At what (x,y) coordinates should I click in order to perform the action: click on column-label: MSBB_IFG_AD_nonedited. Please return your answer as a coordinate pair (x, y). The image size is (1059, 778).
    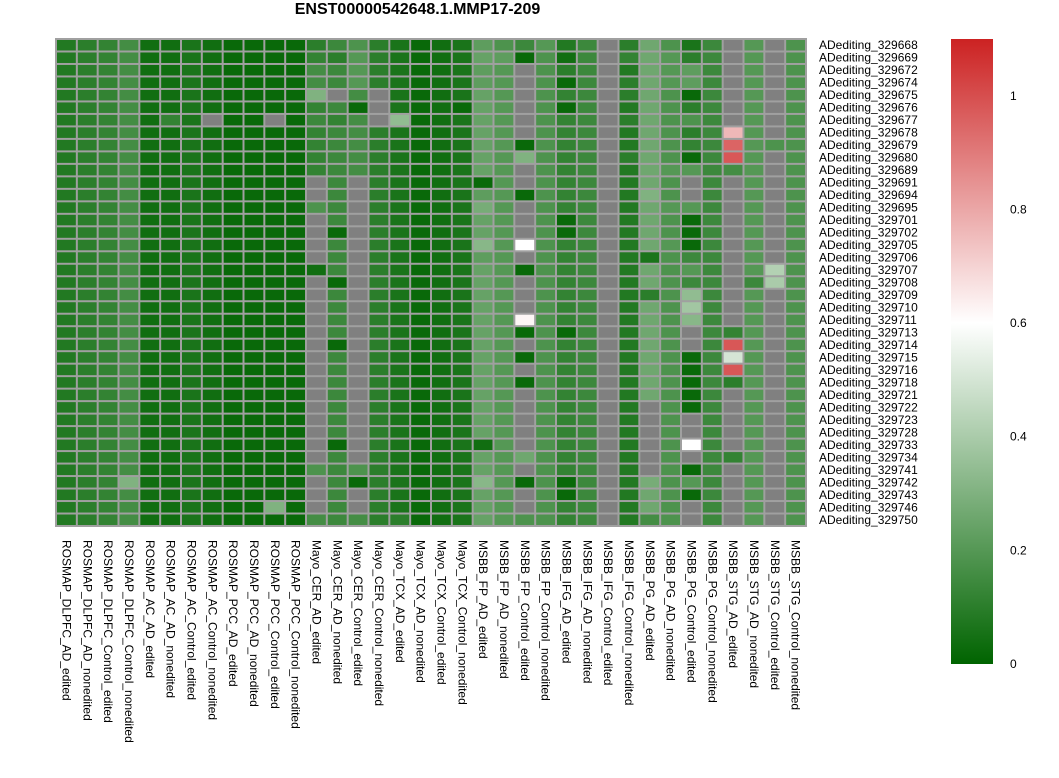
    Looking at the image, I should click on (587, 611).